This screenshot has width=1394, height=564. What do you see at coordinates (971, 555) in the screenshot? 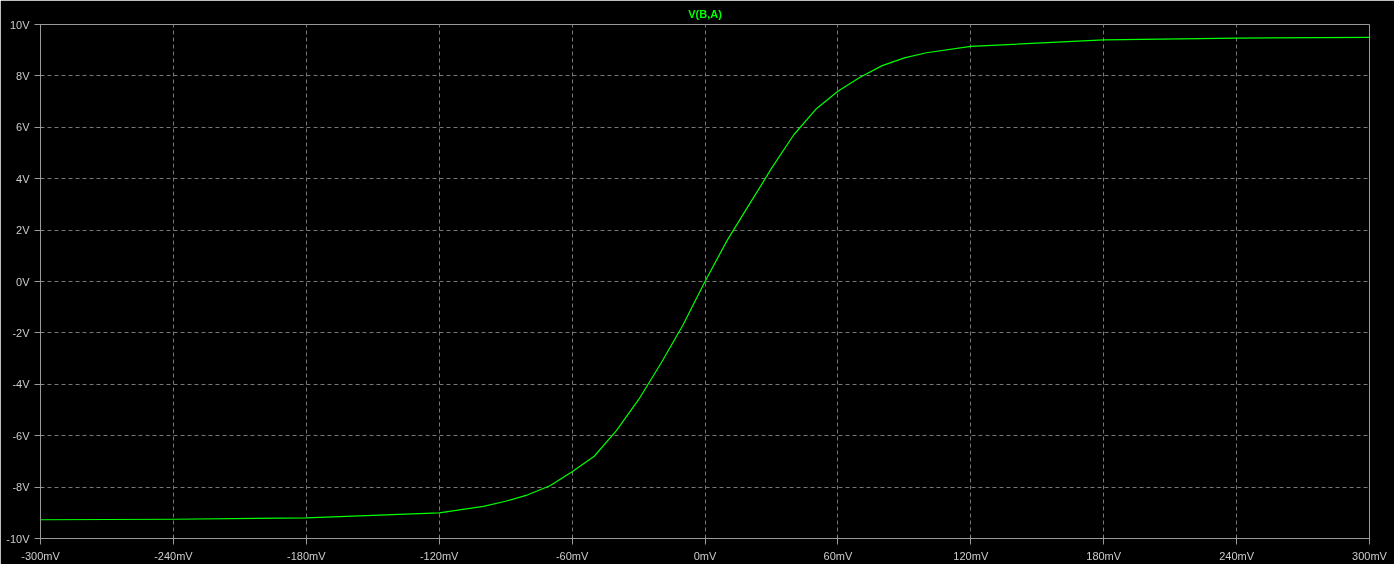
I see `x-tick-label: 120mV` at bounding box center [971, 555].